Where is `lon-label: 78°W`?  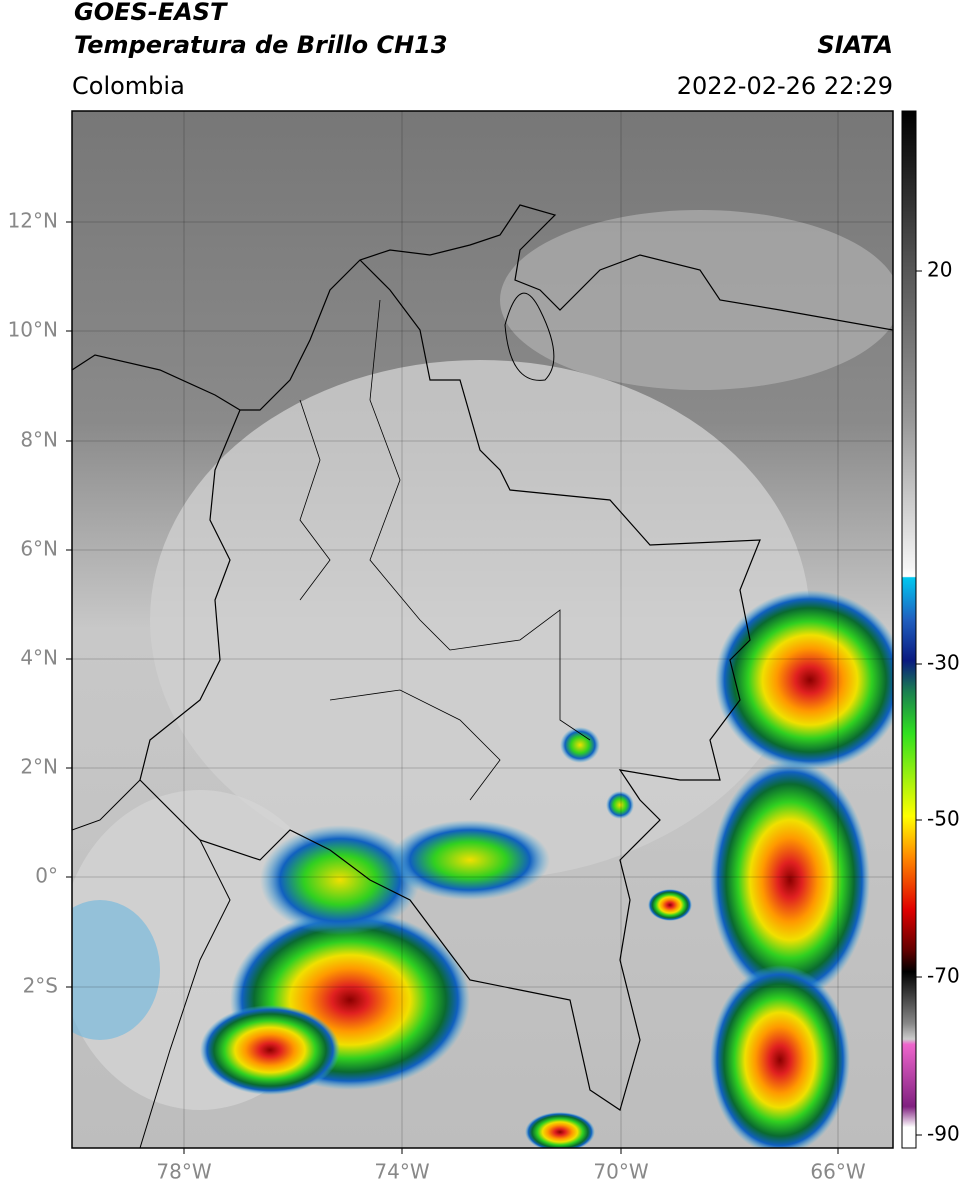
lon-label: 78°W is located at coordinates (183, 1172).